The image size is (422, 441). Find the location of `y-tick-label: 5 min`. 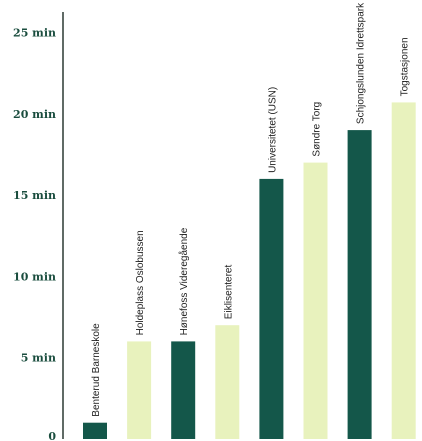

y-tick-label: 5 min is located at coordinates (38, 358).